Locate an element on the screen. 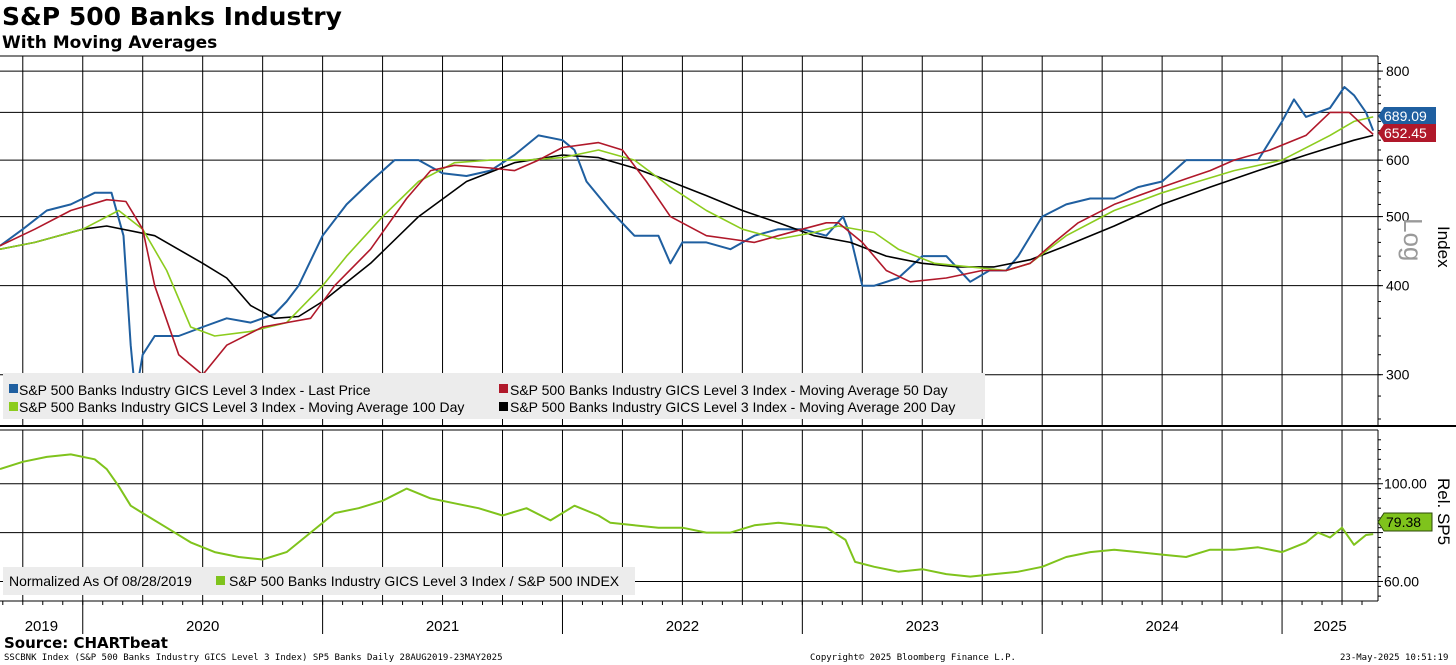  x-year-label: 2020 is located at coordinates (202, 626).